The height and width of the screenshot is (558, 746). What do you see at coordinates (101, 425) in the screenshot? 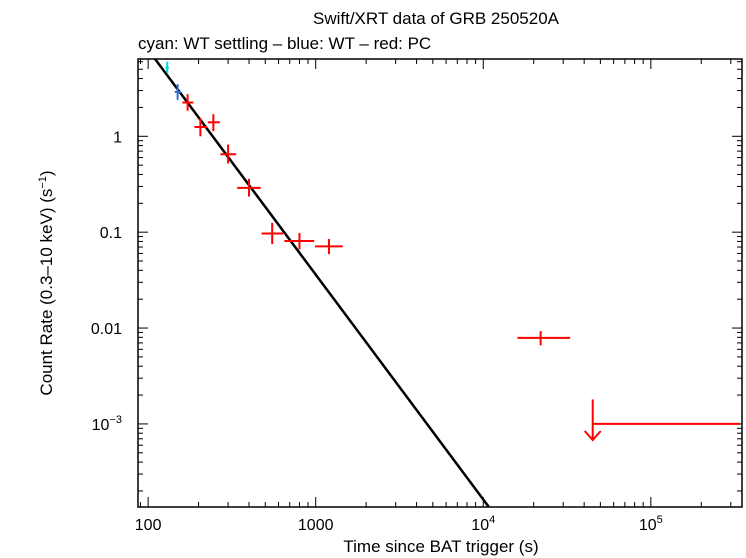
I see `y-tick-label-base: 10` at bounding box center [101, 425].